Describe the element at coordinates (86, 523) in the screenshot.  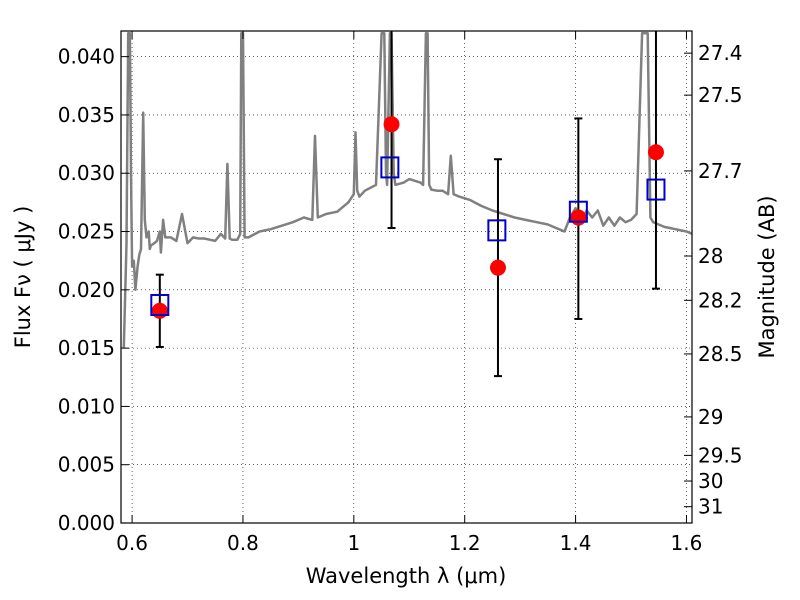
I see `y-tick-label: 0.000` at that location.